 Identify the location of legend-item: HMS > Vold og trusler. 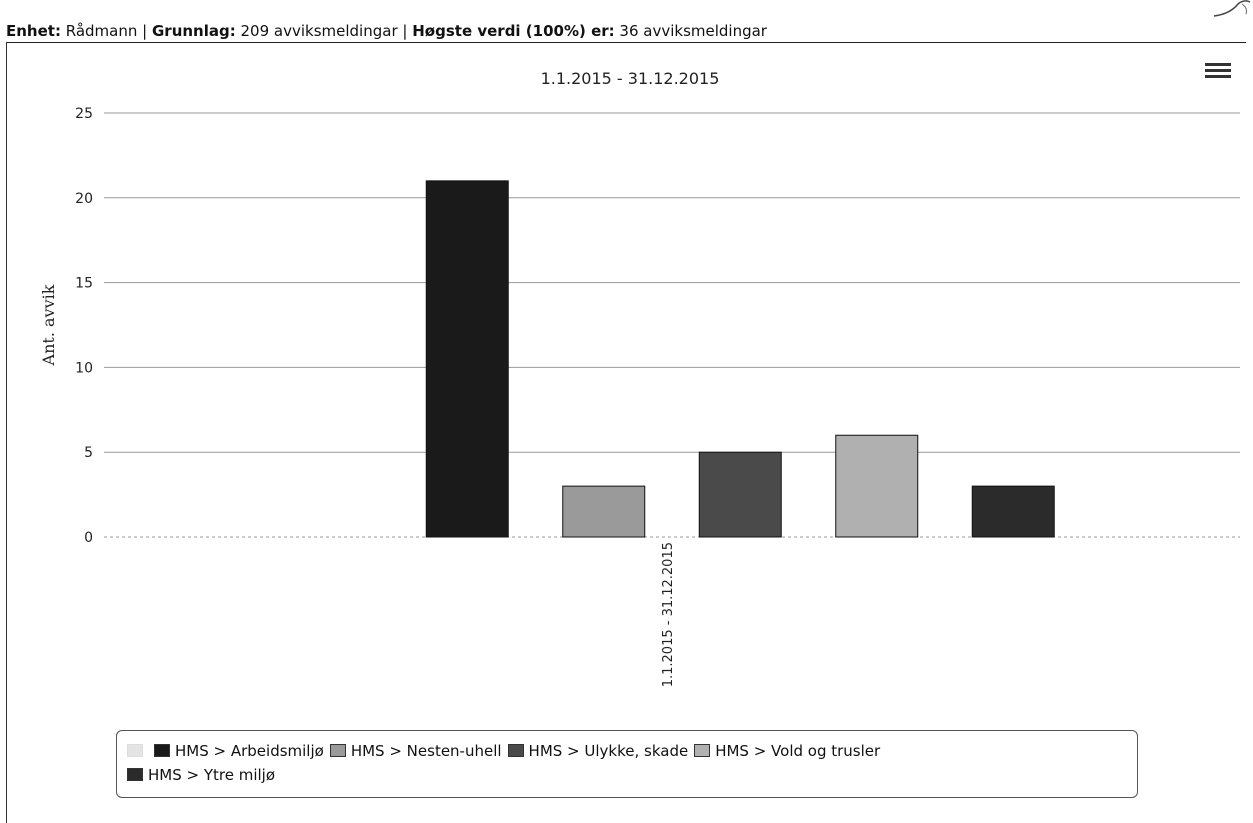
(787, 751).